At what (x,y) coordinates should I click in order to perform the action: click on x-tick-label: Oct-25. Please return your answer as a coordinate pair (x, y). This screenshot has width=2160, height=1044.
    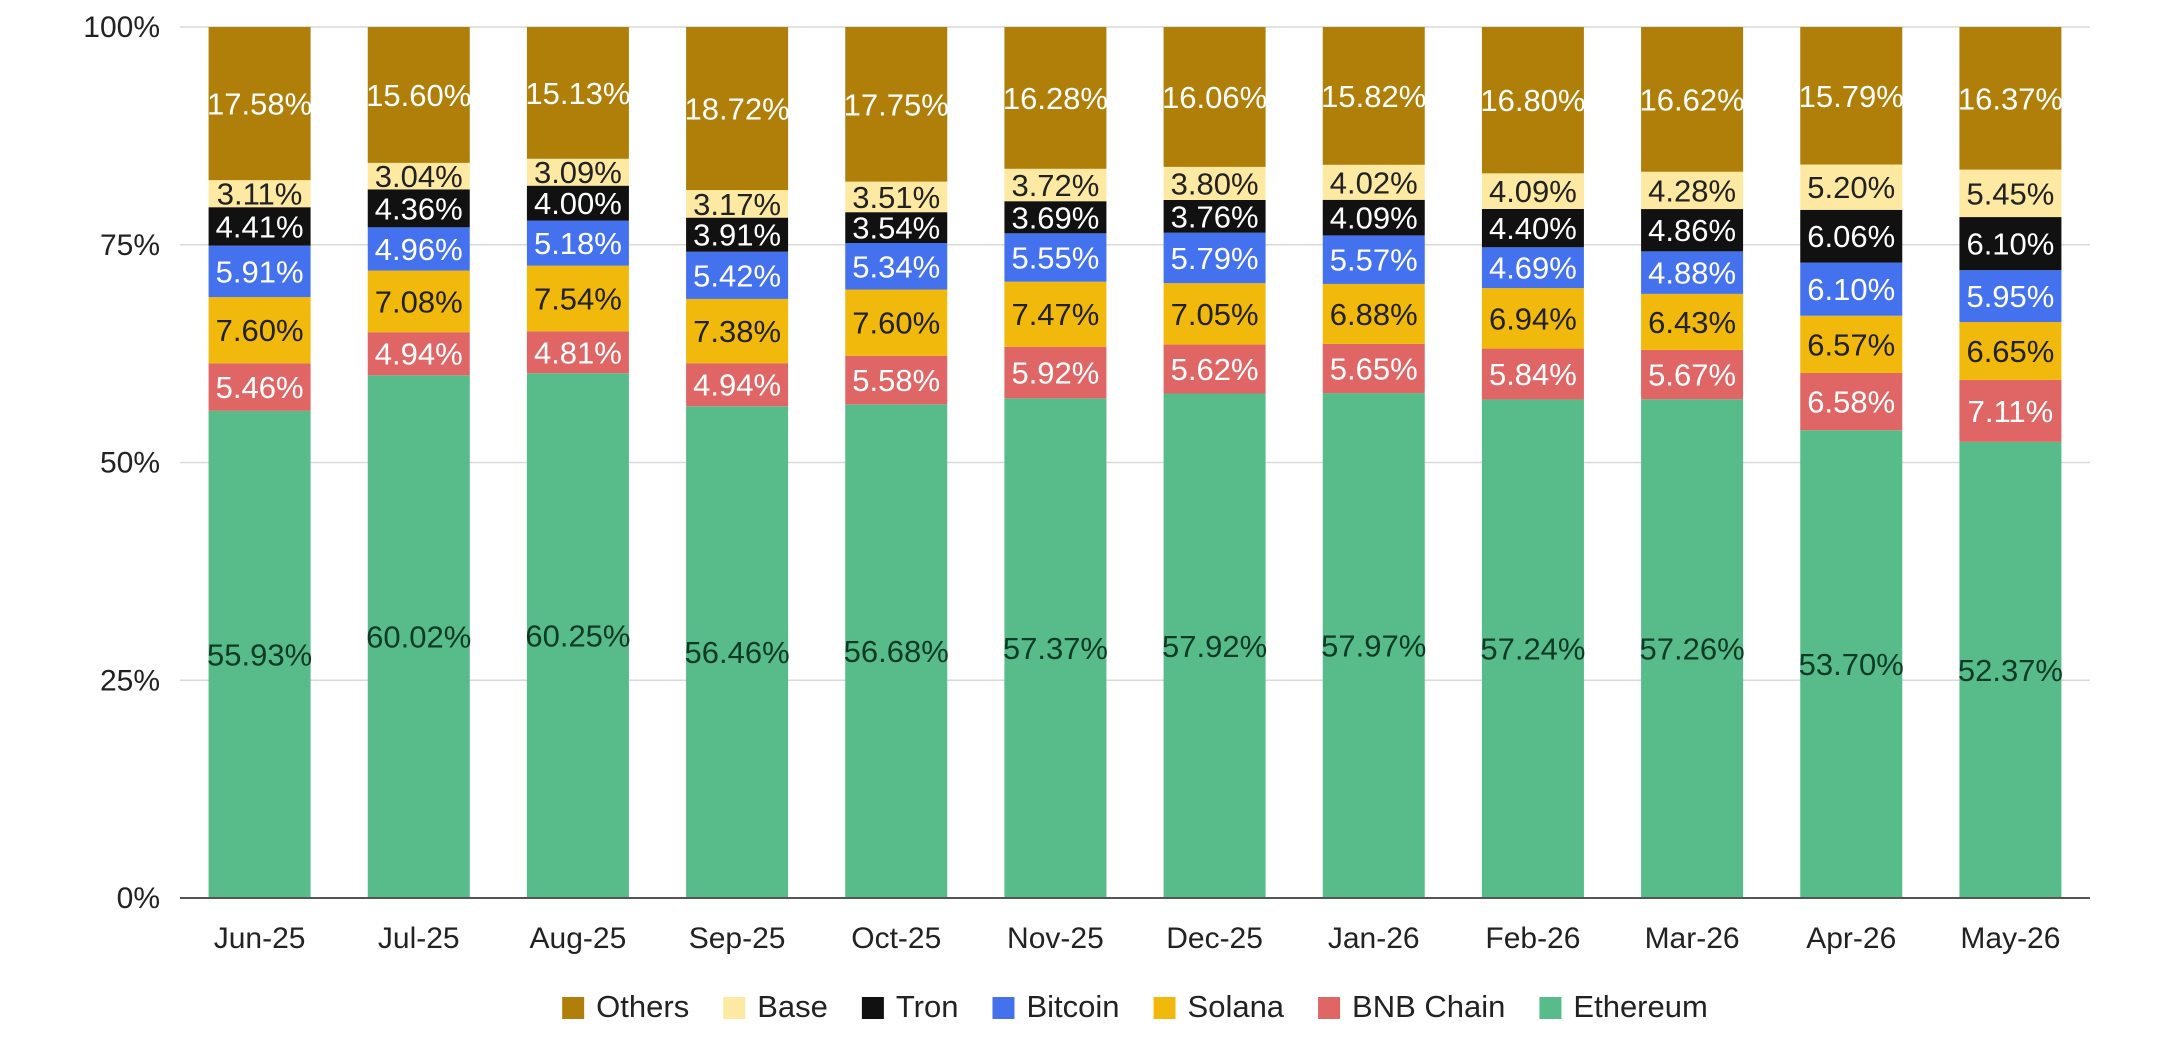
    Looking at the image, I should click on (896, 938).